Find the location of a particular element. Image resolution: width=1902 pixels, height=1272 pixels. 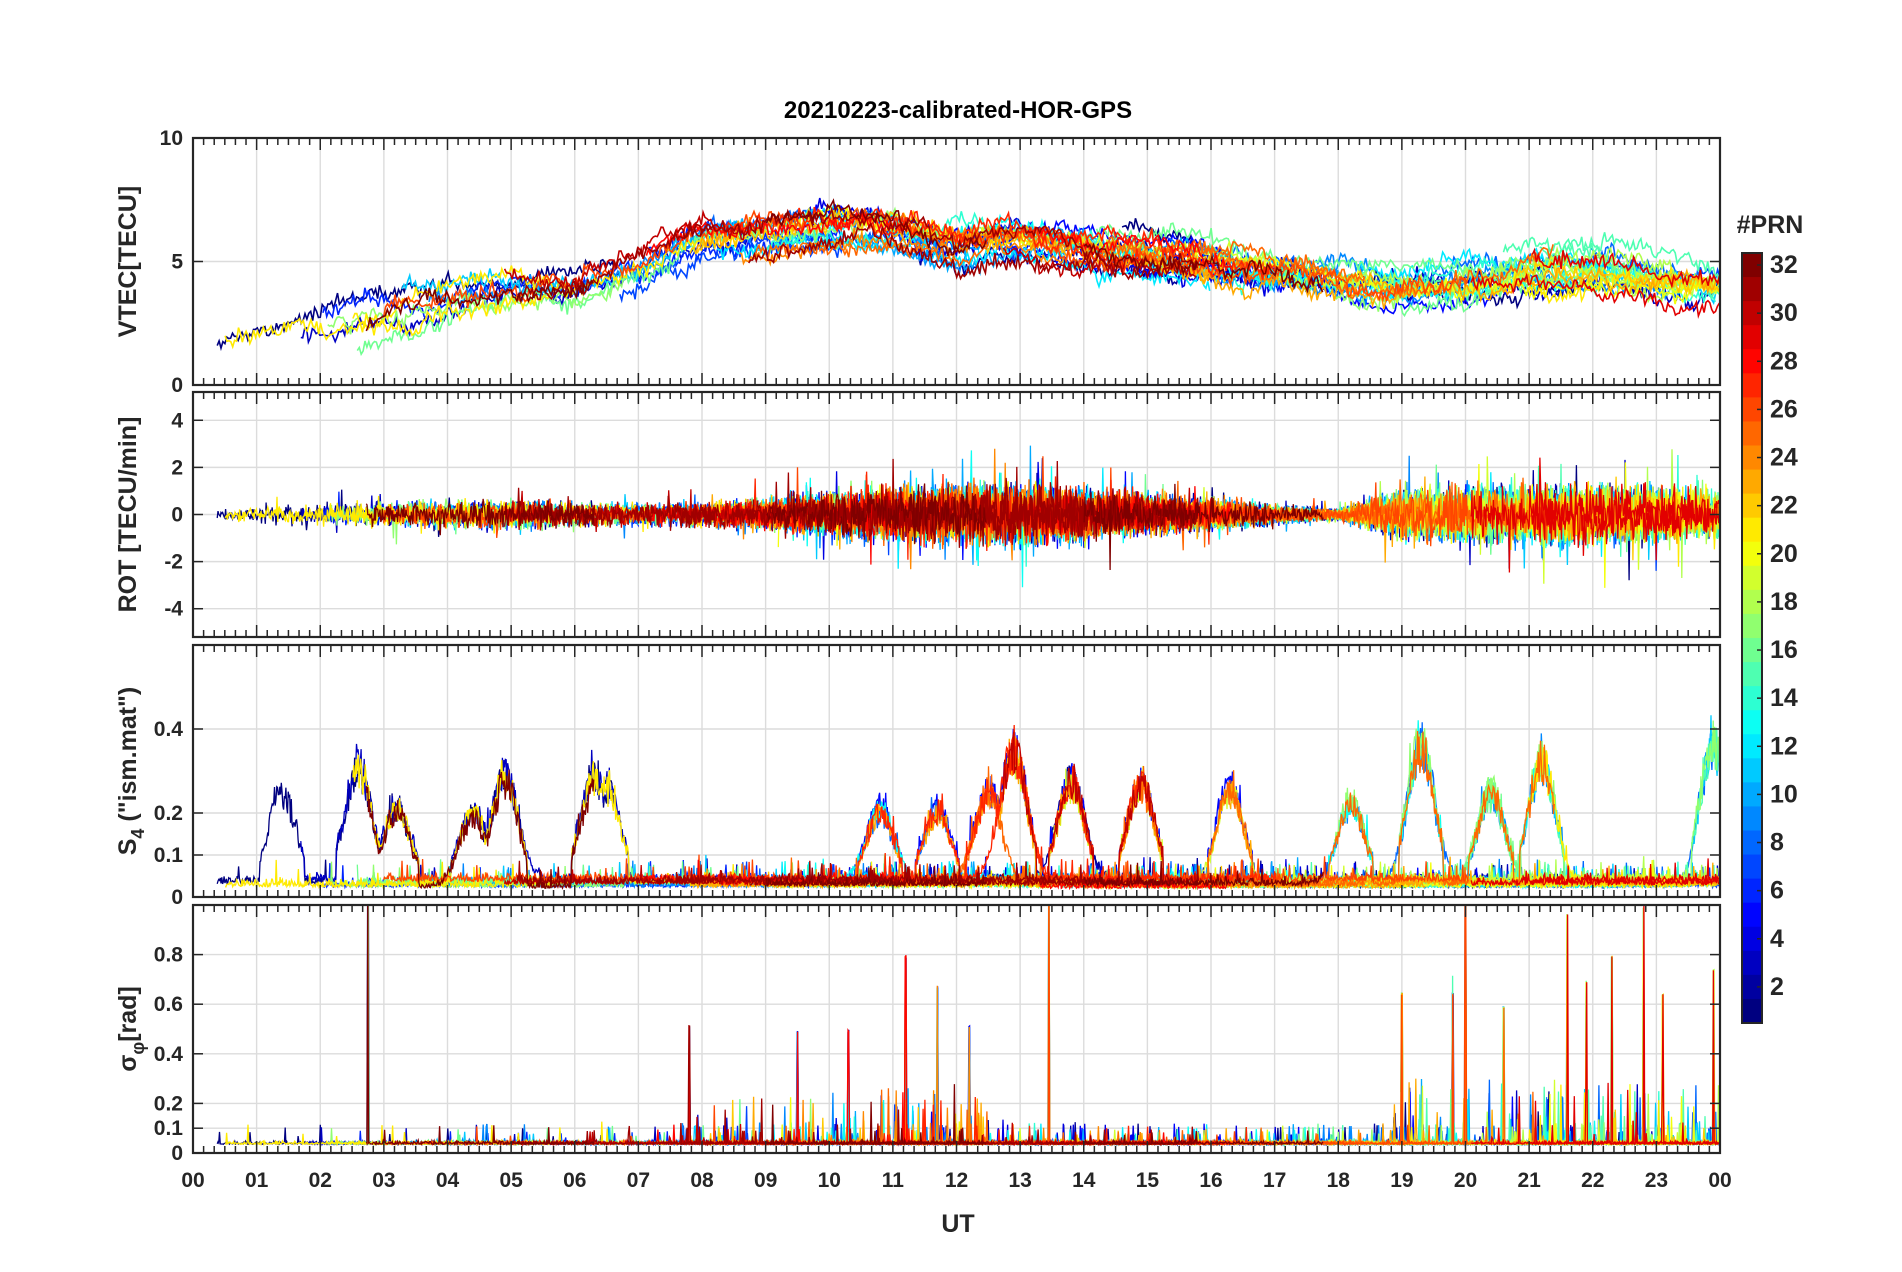

colorbar-frame is located at coordinates (1752, 638).